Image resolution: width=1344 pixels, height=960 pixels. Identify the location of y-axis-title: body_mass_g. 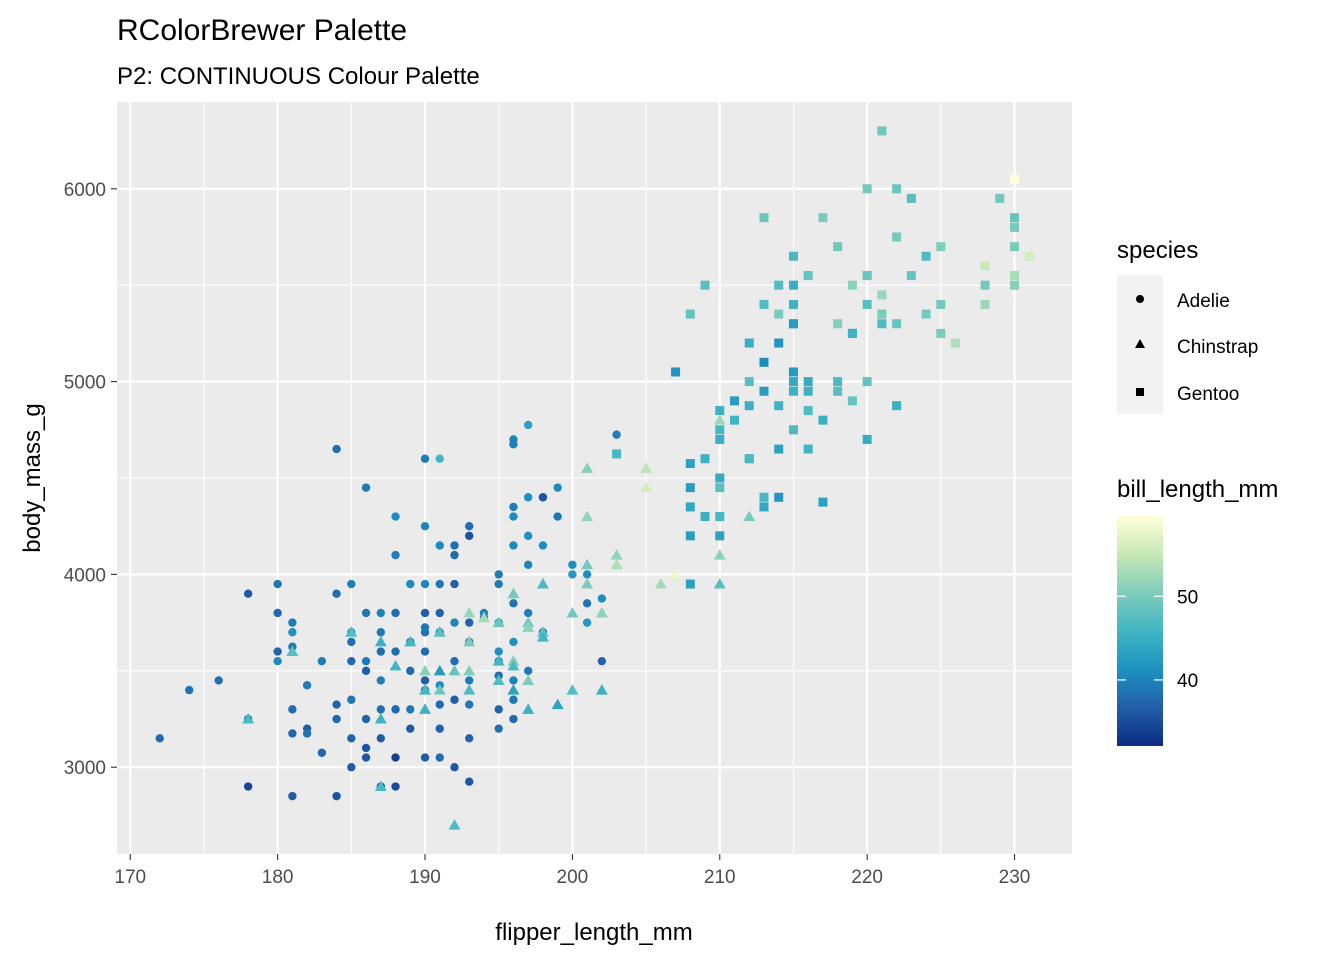
(32, 477).